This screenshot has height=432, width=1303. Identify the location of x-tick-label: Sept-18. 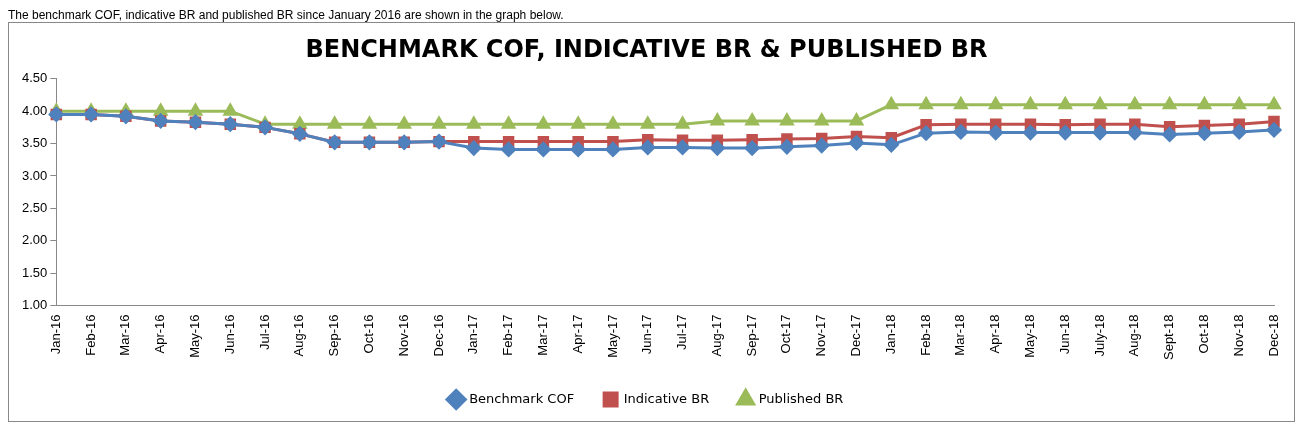
(1169, 337).